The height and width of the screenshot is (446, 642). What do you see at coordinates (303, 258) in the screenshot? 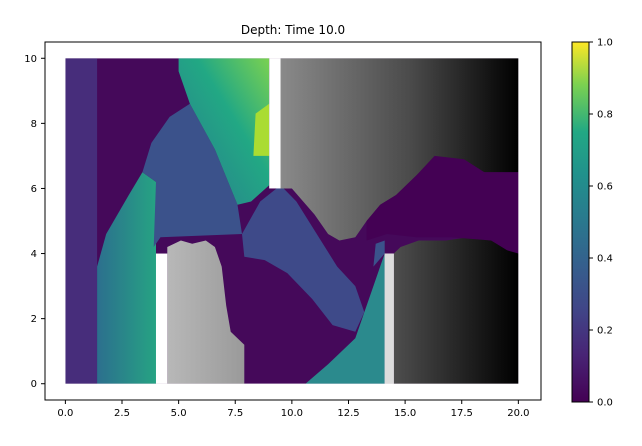
I see `water-channel` at bounding box center [303, 258].